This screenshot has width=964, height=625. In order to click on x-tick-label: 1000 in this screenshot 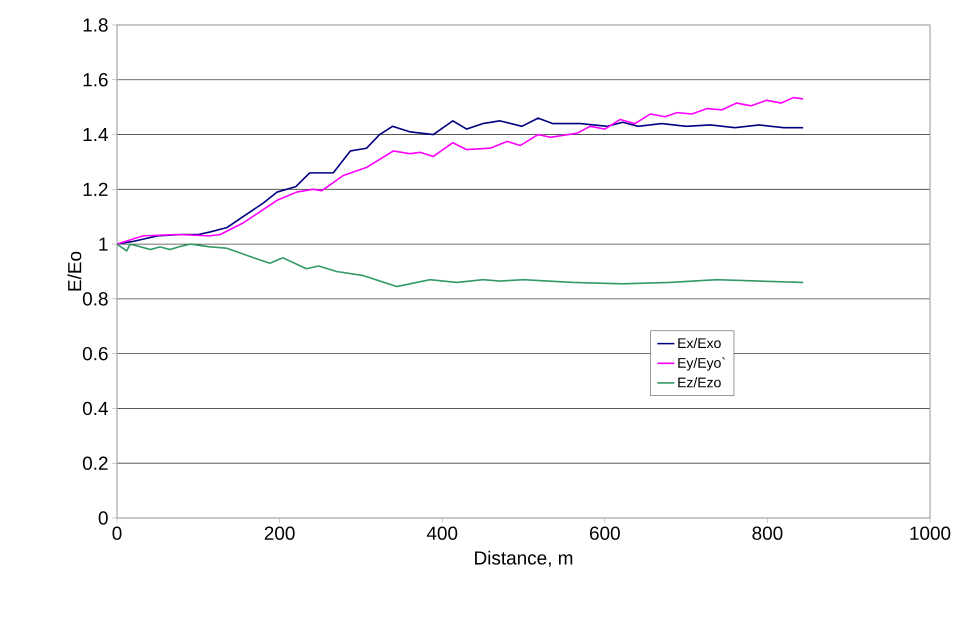, I will do `click(930, 533)`.